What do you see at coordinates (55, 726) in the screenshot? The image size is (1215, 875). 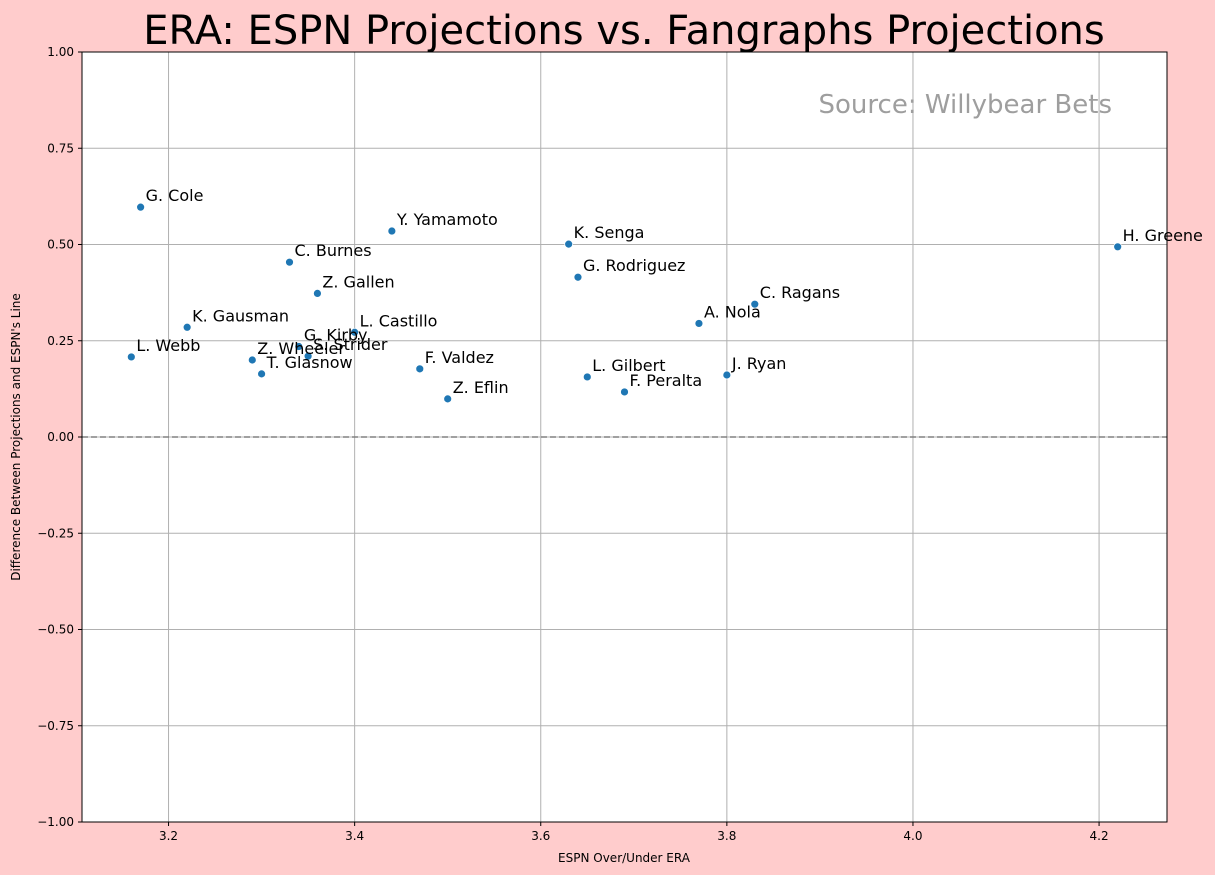 I see `y-tick-label: −0.75` at bounding box center [55, 726].